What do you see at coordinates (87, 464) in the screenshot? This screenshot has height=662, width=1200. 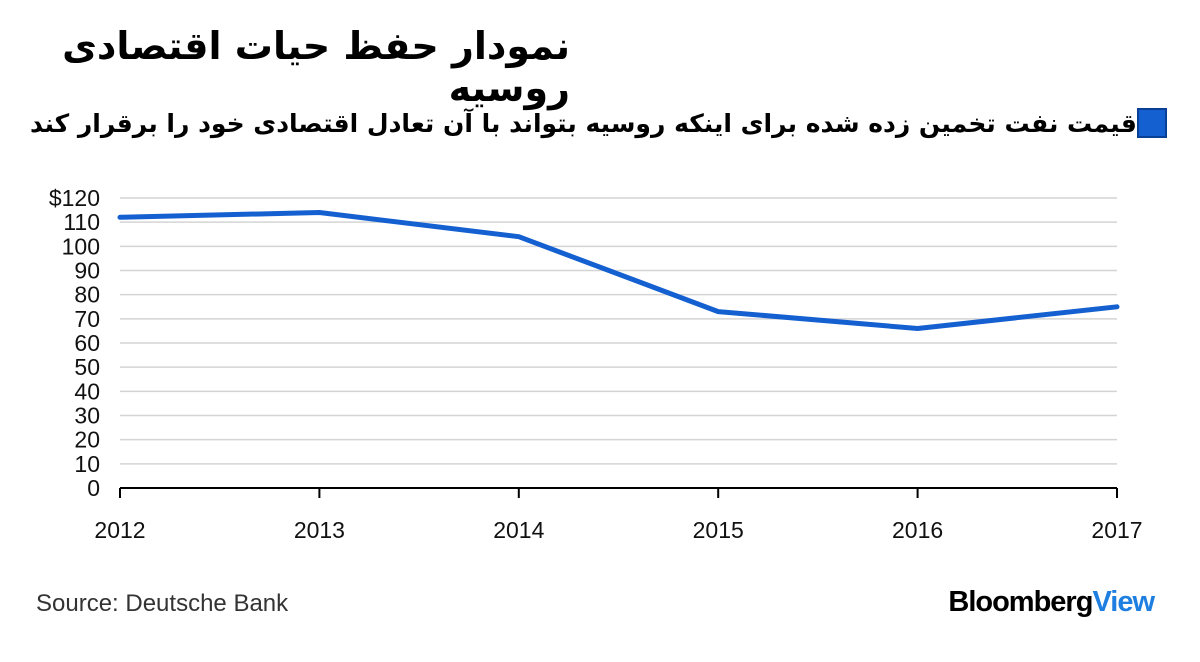 I see `y-tick-label: 10` at bounding box center [87, 464].